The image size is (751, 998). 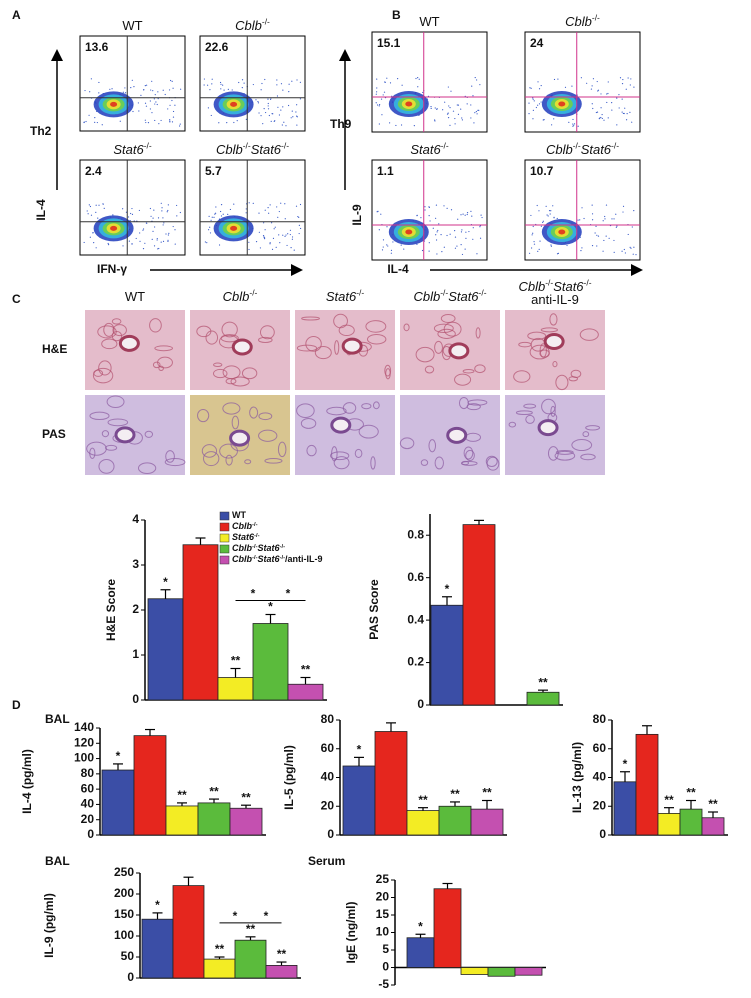 I want to click on y-tick-label: 10, so click(x=383, y=932).